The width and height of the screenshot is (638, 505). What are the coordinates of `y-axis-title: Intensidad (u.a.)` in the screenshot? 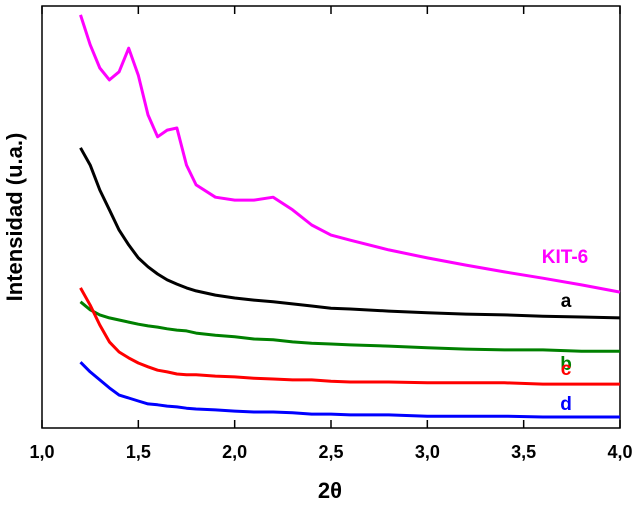 It's located at (14, 217).